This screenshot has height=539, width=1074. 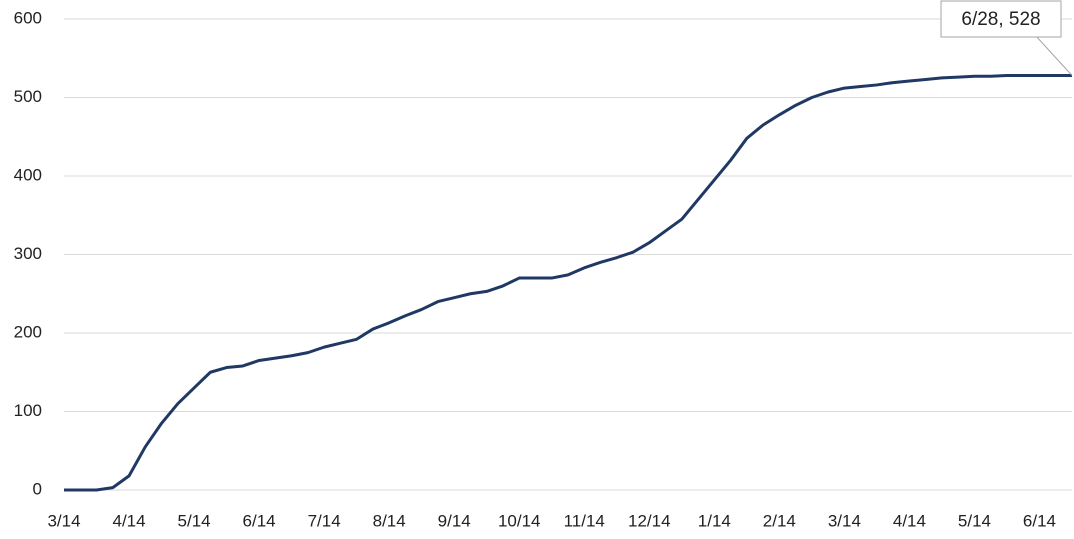 What do you see at coordinates (37, 488) in the screenshot?
I see `y-tick-label: 0` at bounding box center [37, 488].